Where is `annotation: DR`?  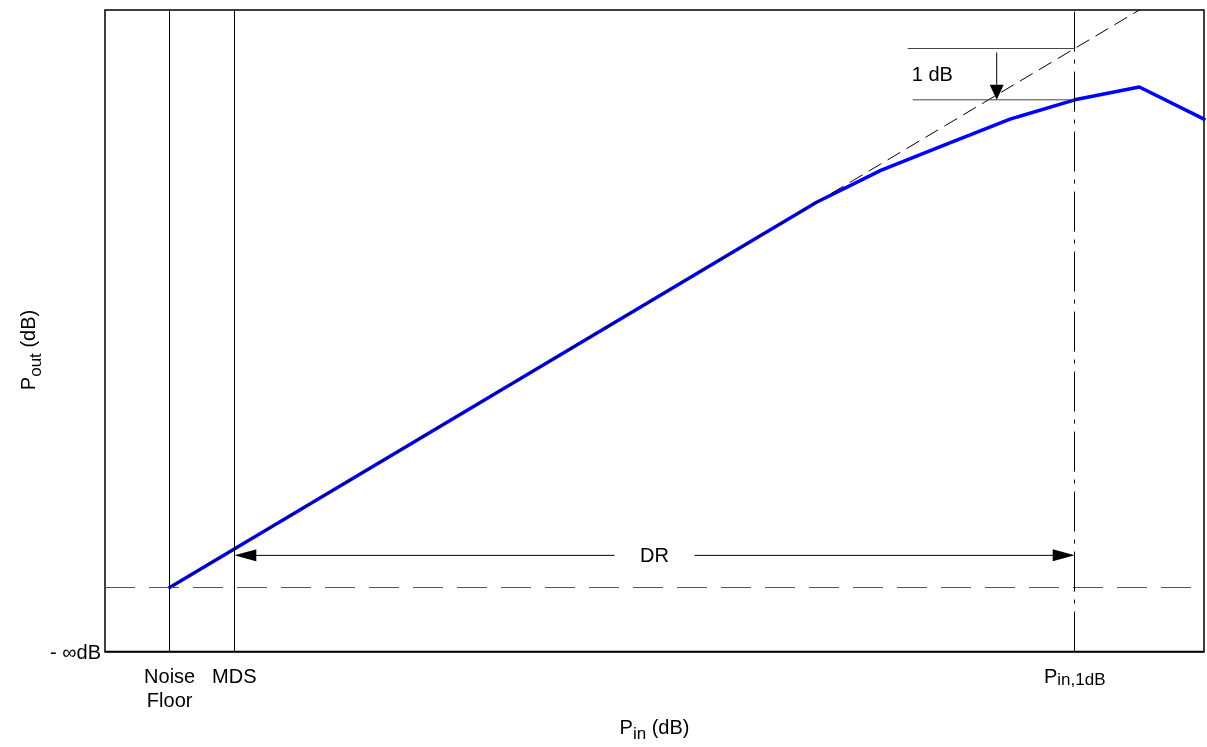 annotation: DR is located at coordinates (654, 555).